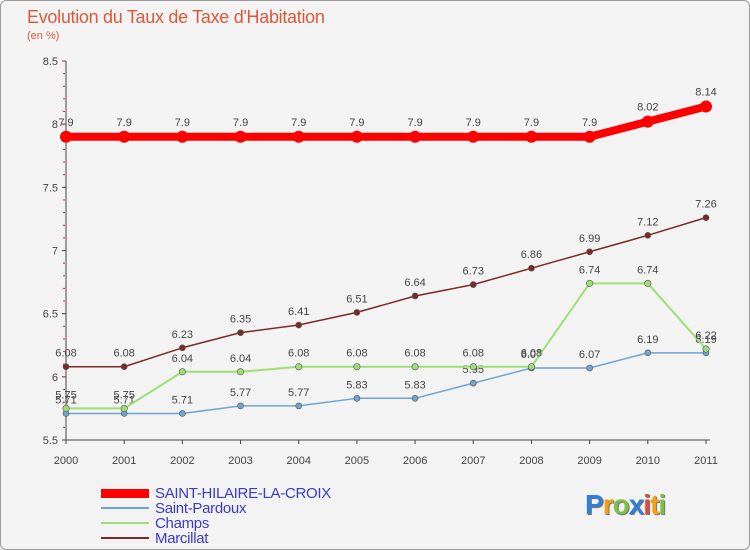 Image resolution: width=750 pixels, height=550 pixels. I want to click on x-tick-label: 2006, so click(415, 461).